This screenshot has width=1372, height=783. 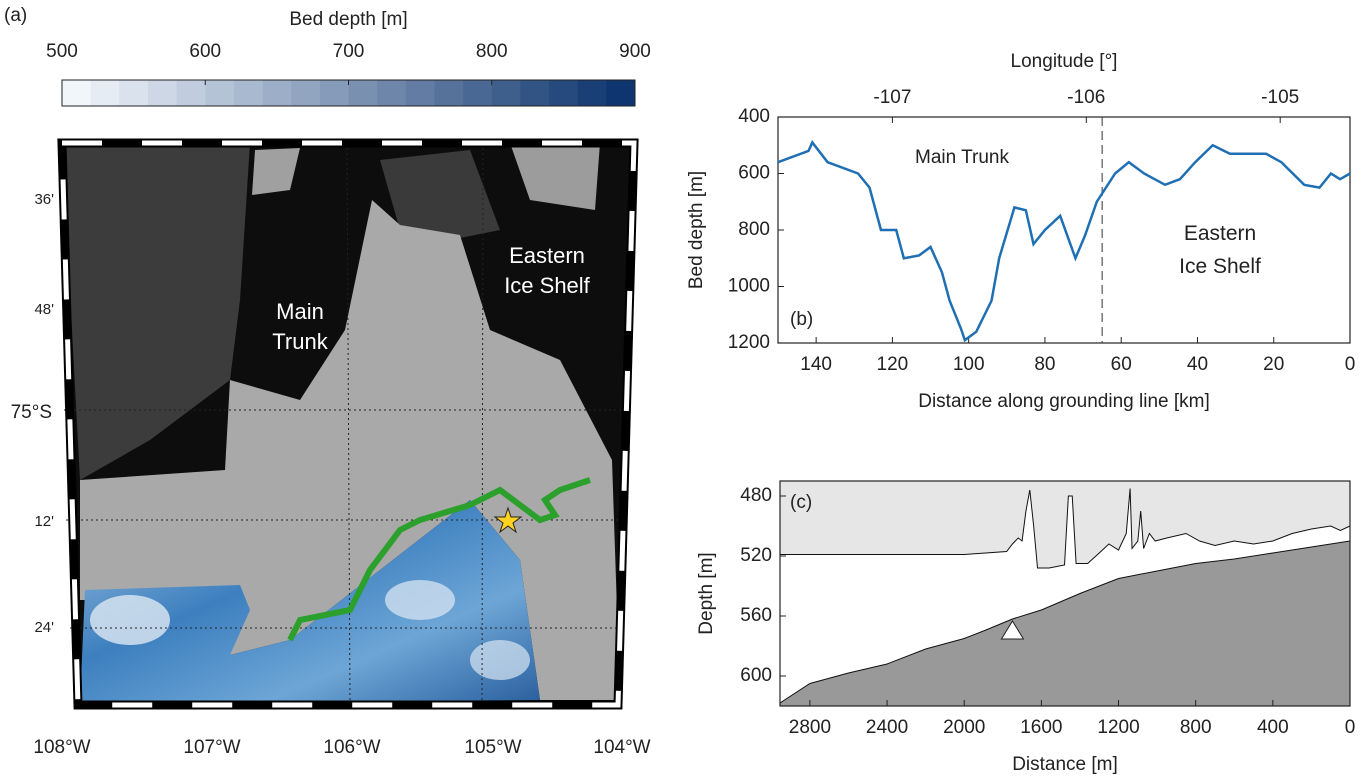 What do you see at coordinates (635, 51) in the screenshot?
I see `colorbar-tick-label: 900` at bounding box center [635, 51].